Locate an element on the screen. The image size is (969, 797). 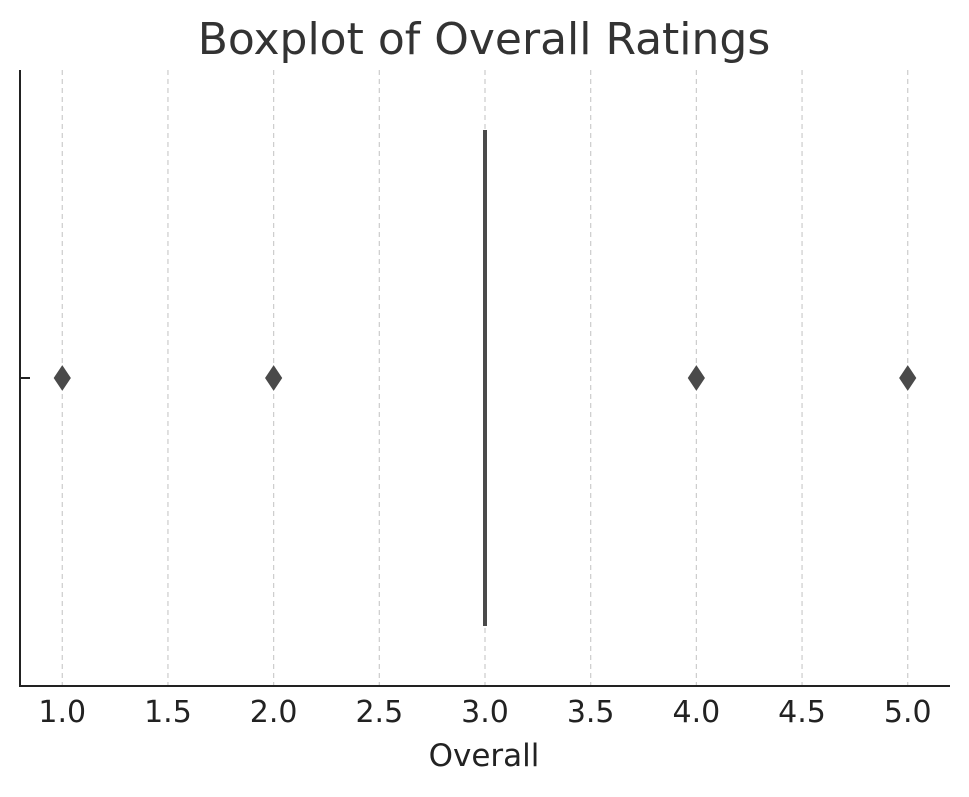
x-tick-label-5.0: 5.0 is located at coordinates (908, 712).